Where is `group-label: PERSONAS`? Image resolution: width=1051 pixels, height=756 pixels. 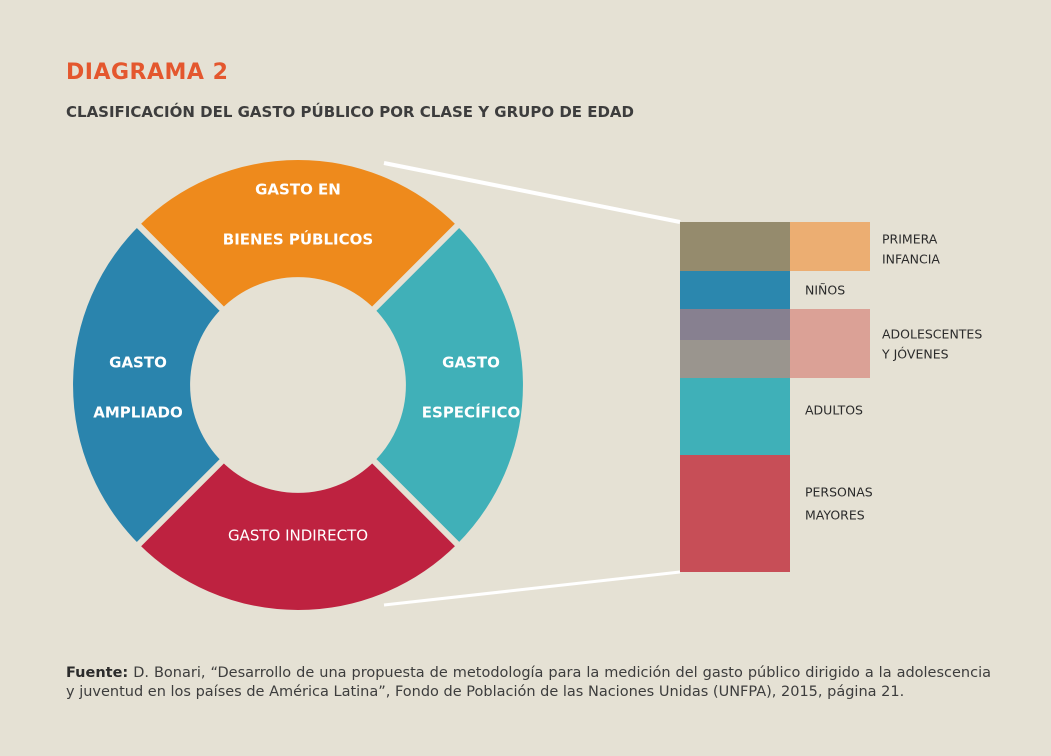 group-label: PERSONAS is located at coordinates (839, 492).